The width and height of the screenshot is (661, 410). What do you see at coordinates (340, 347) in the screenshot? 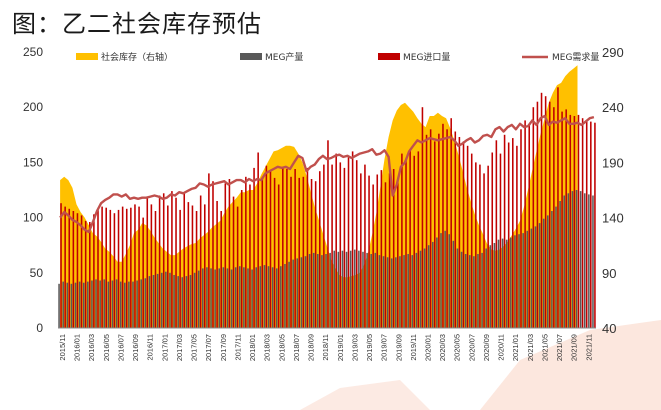
I see `x-tick-label: 2019/01` at bounding box center [340, 347].